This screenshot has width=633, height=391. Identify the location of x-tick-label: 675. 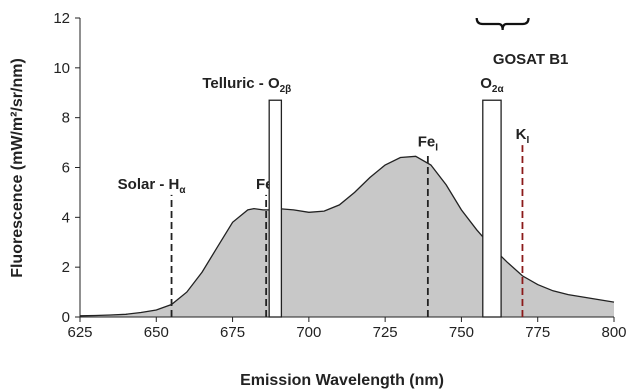
(232, 332).